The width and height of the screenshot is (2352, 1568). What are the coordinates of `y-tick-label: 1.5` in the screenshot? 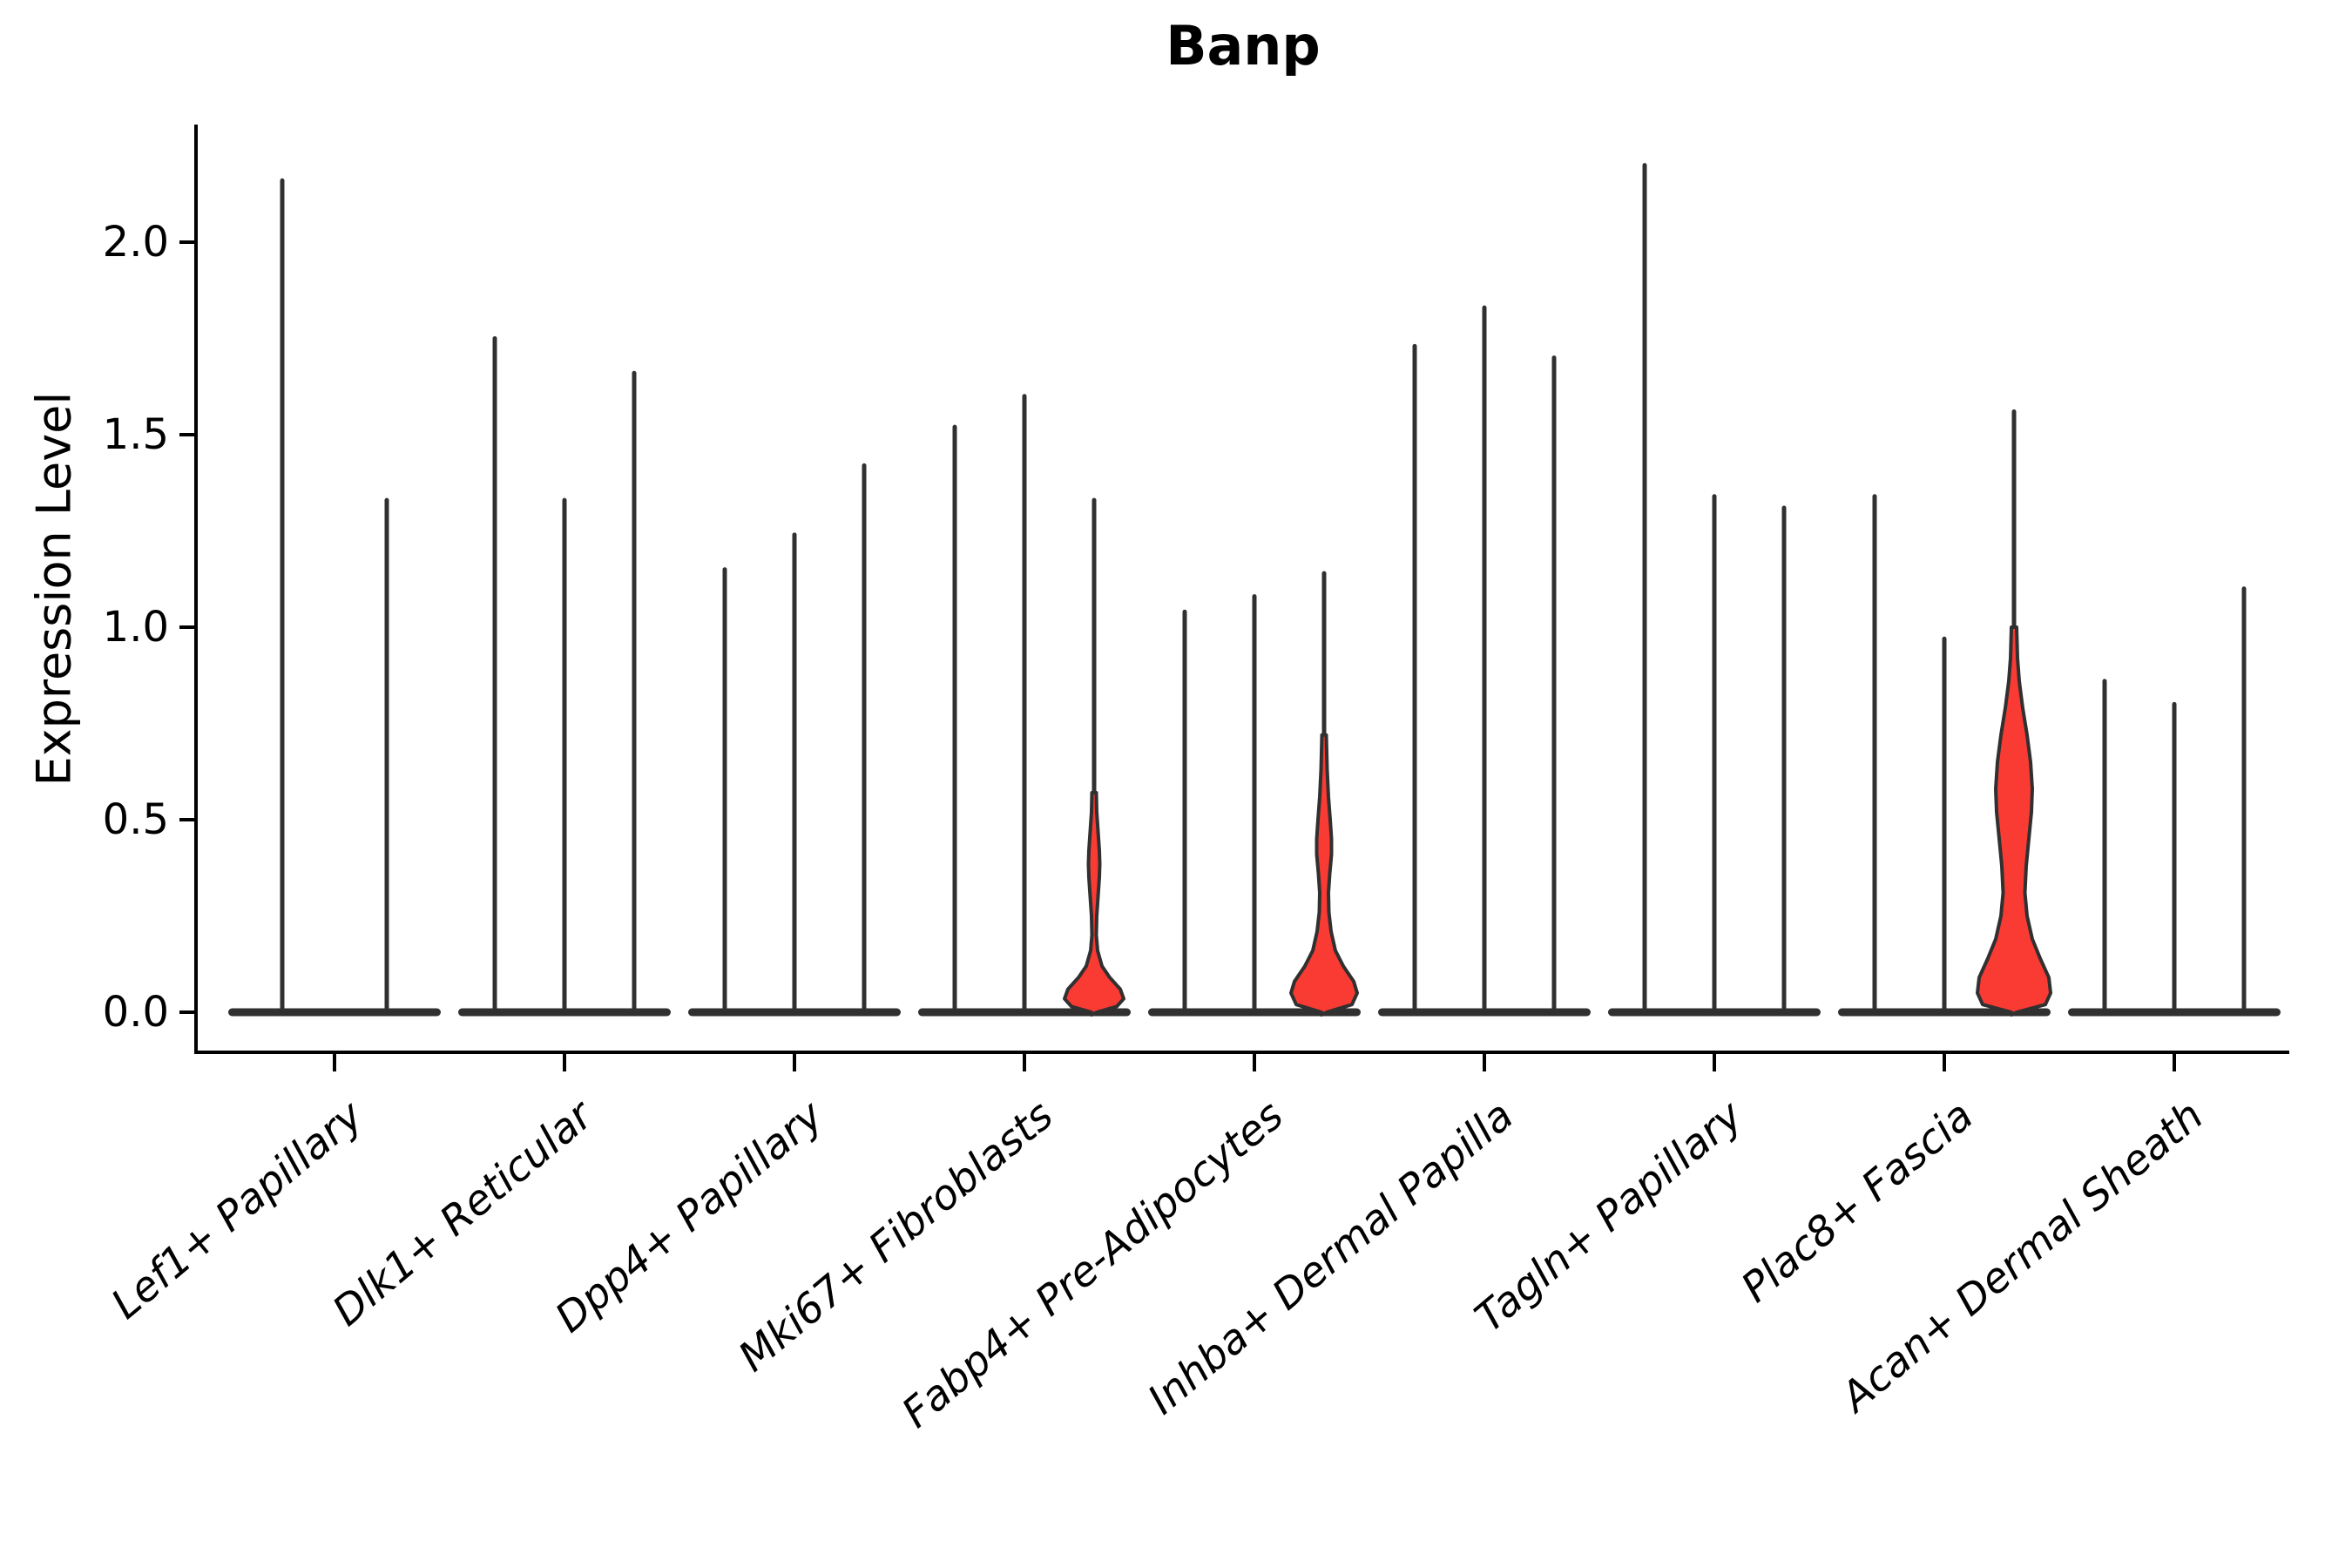 It's located at (135, 434).